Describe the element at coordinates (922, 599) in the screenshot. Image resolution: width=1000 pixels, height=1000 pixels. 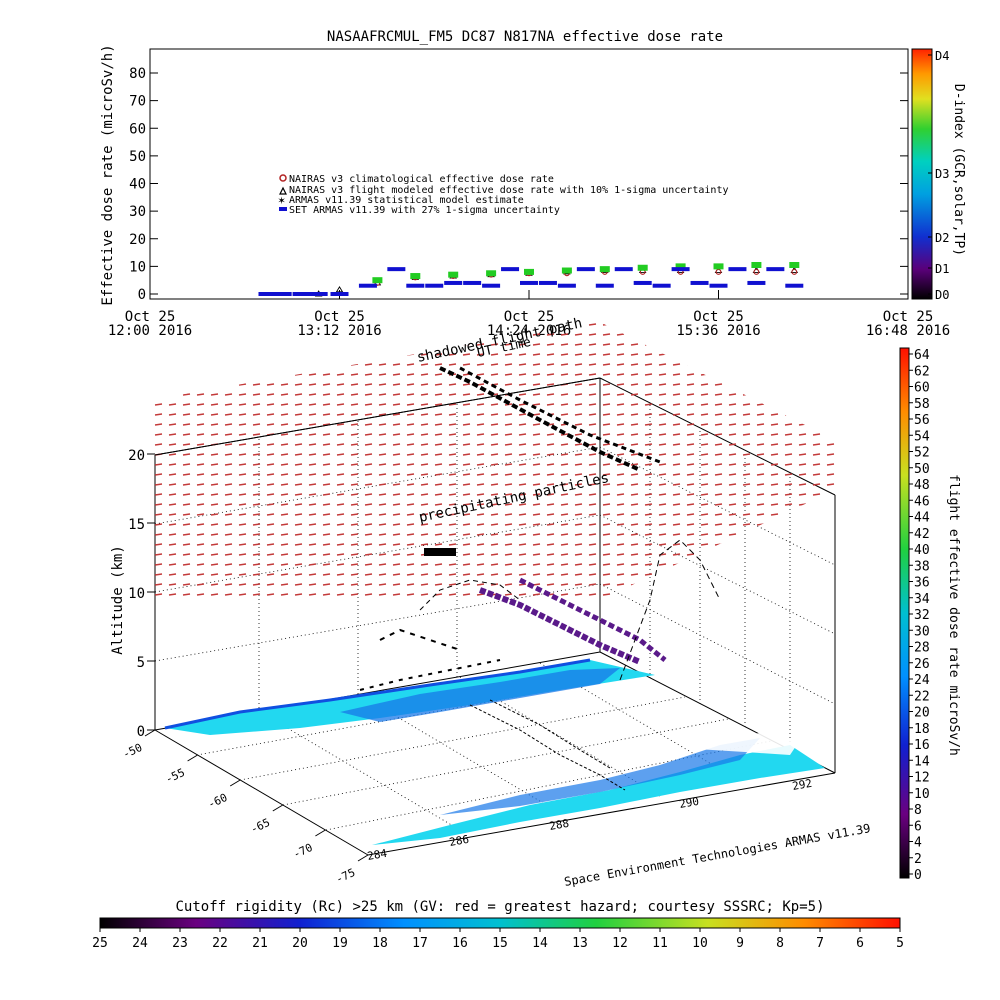
I see `dose-tick-label: 34` at that location.